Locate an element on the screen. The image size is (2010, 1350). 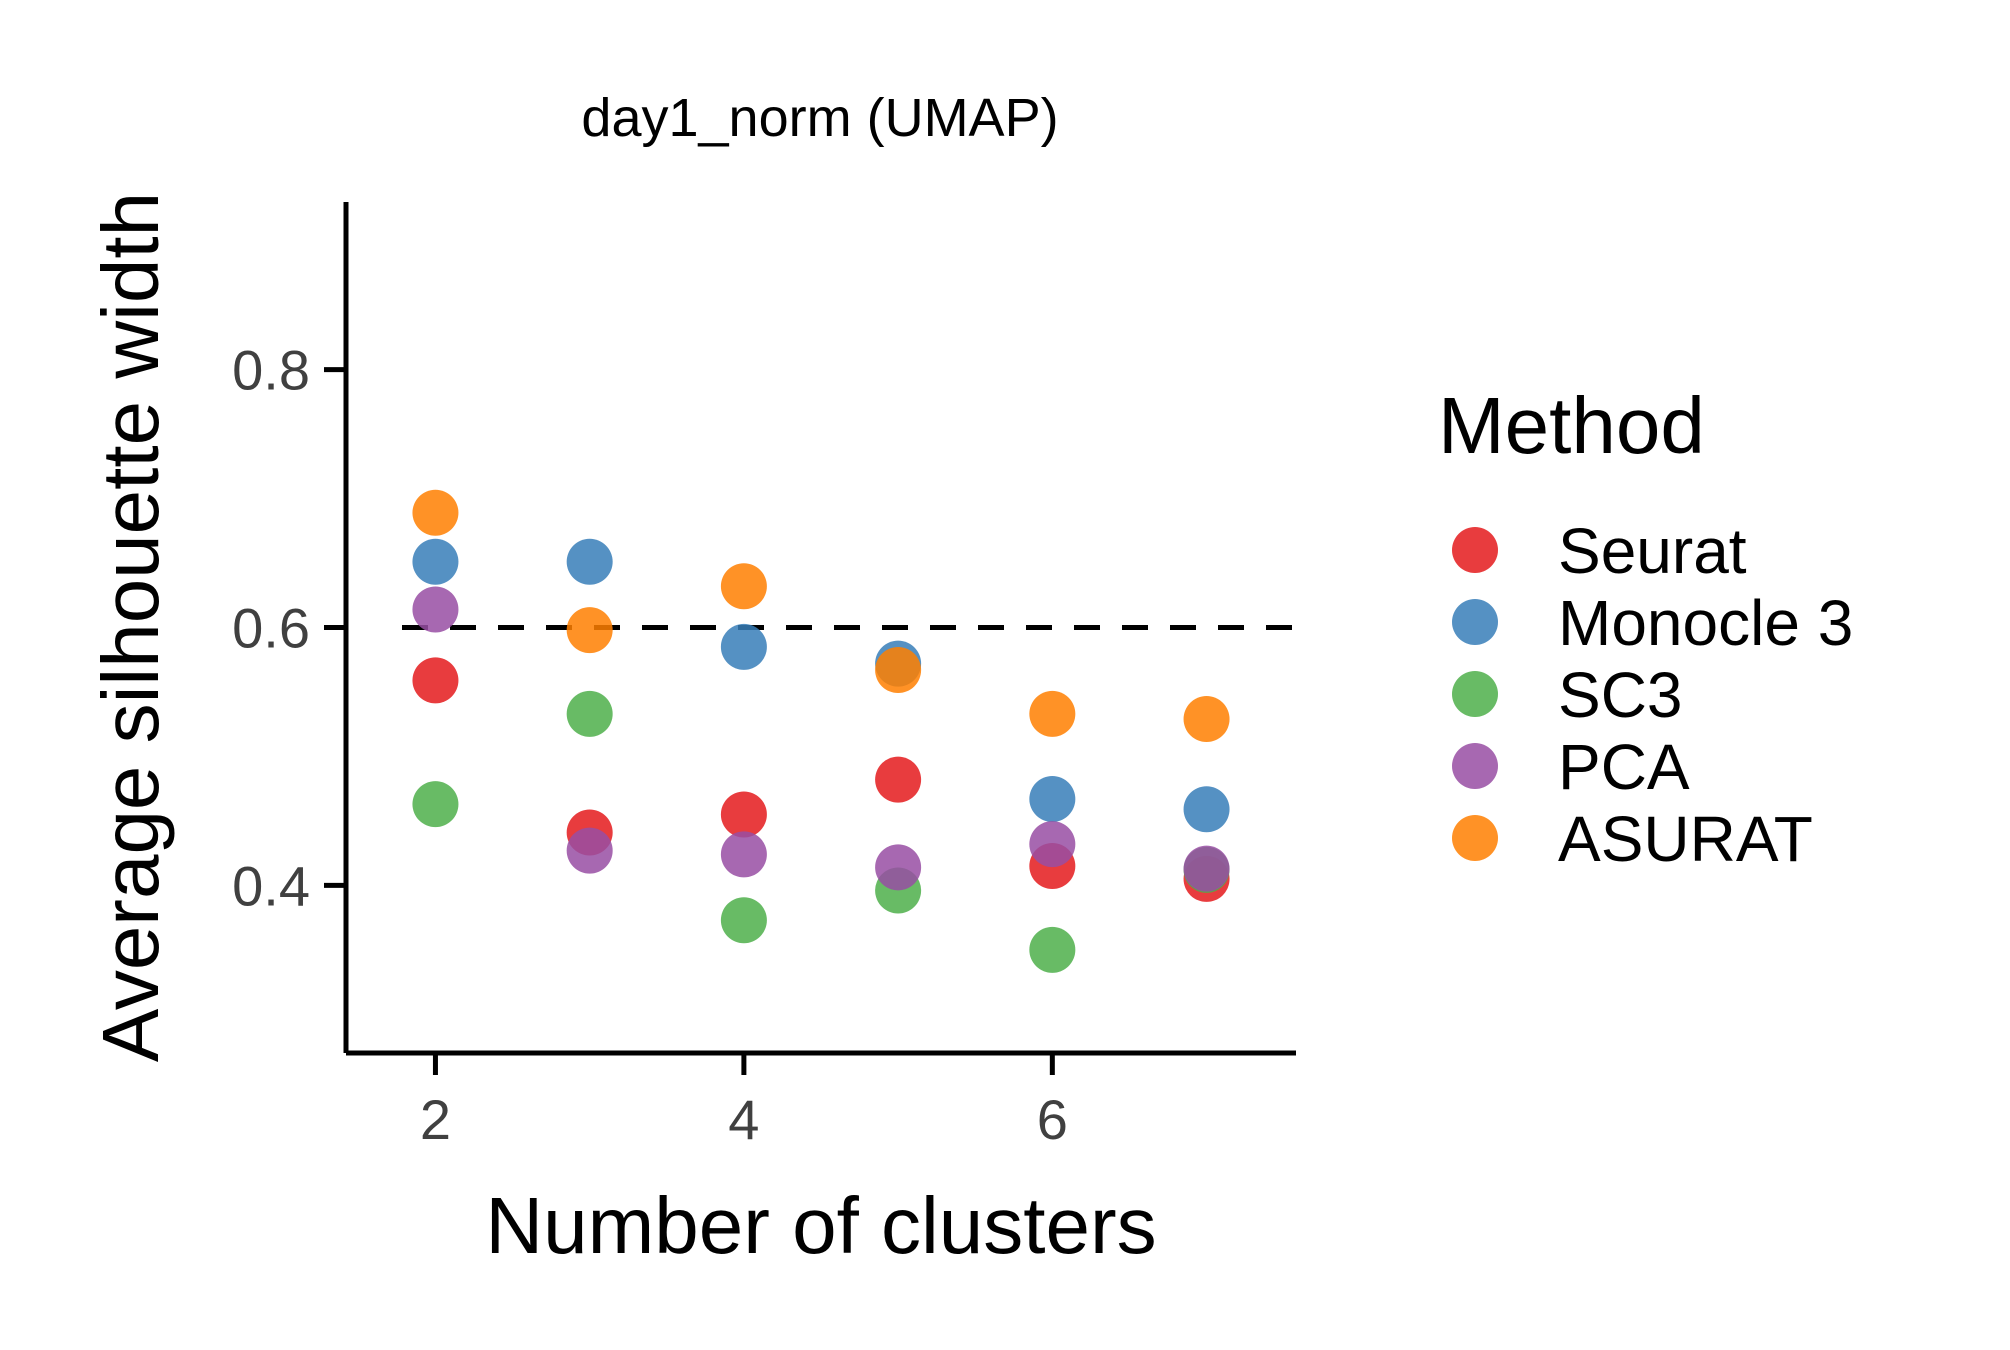
x-tick-label: 6 is located at coordinates (1052, 1119).